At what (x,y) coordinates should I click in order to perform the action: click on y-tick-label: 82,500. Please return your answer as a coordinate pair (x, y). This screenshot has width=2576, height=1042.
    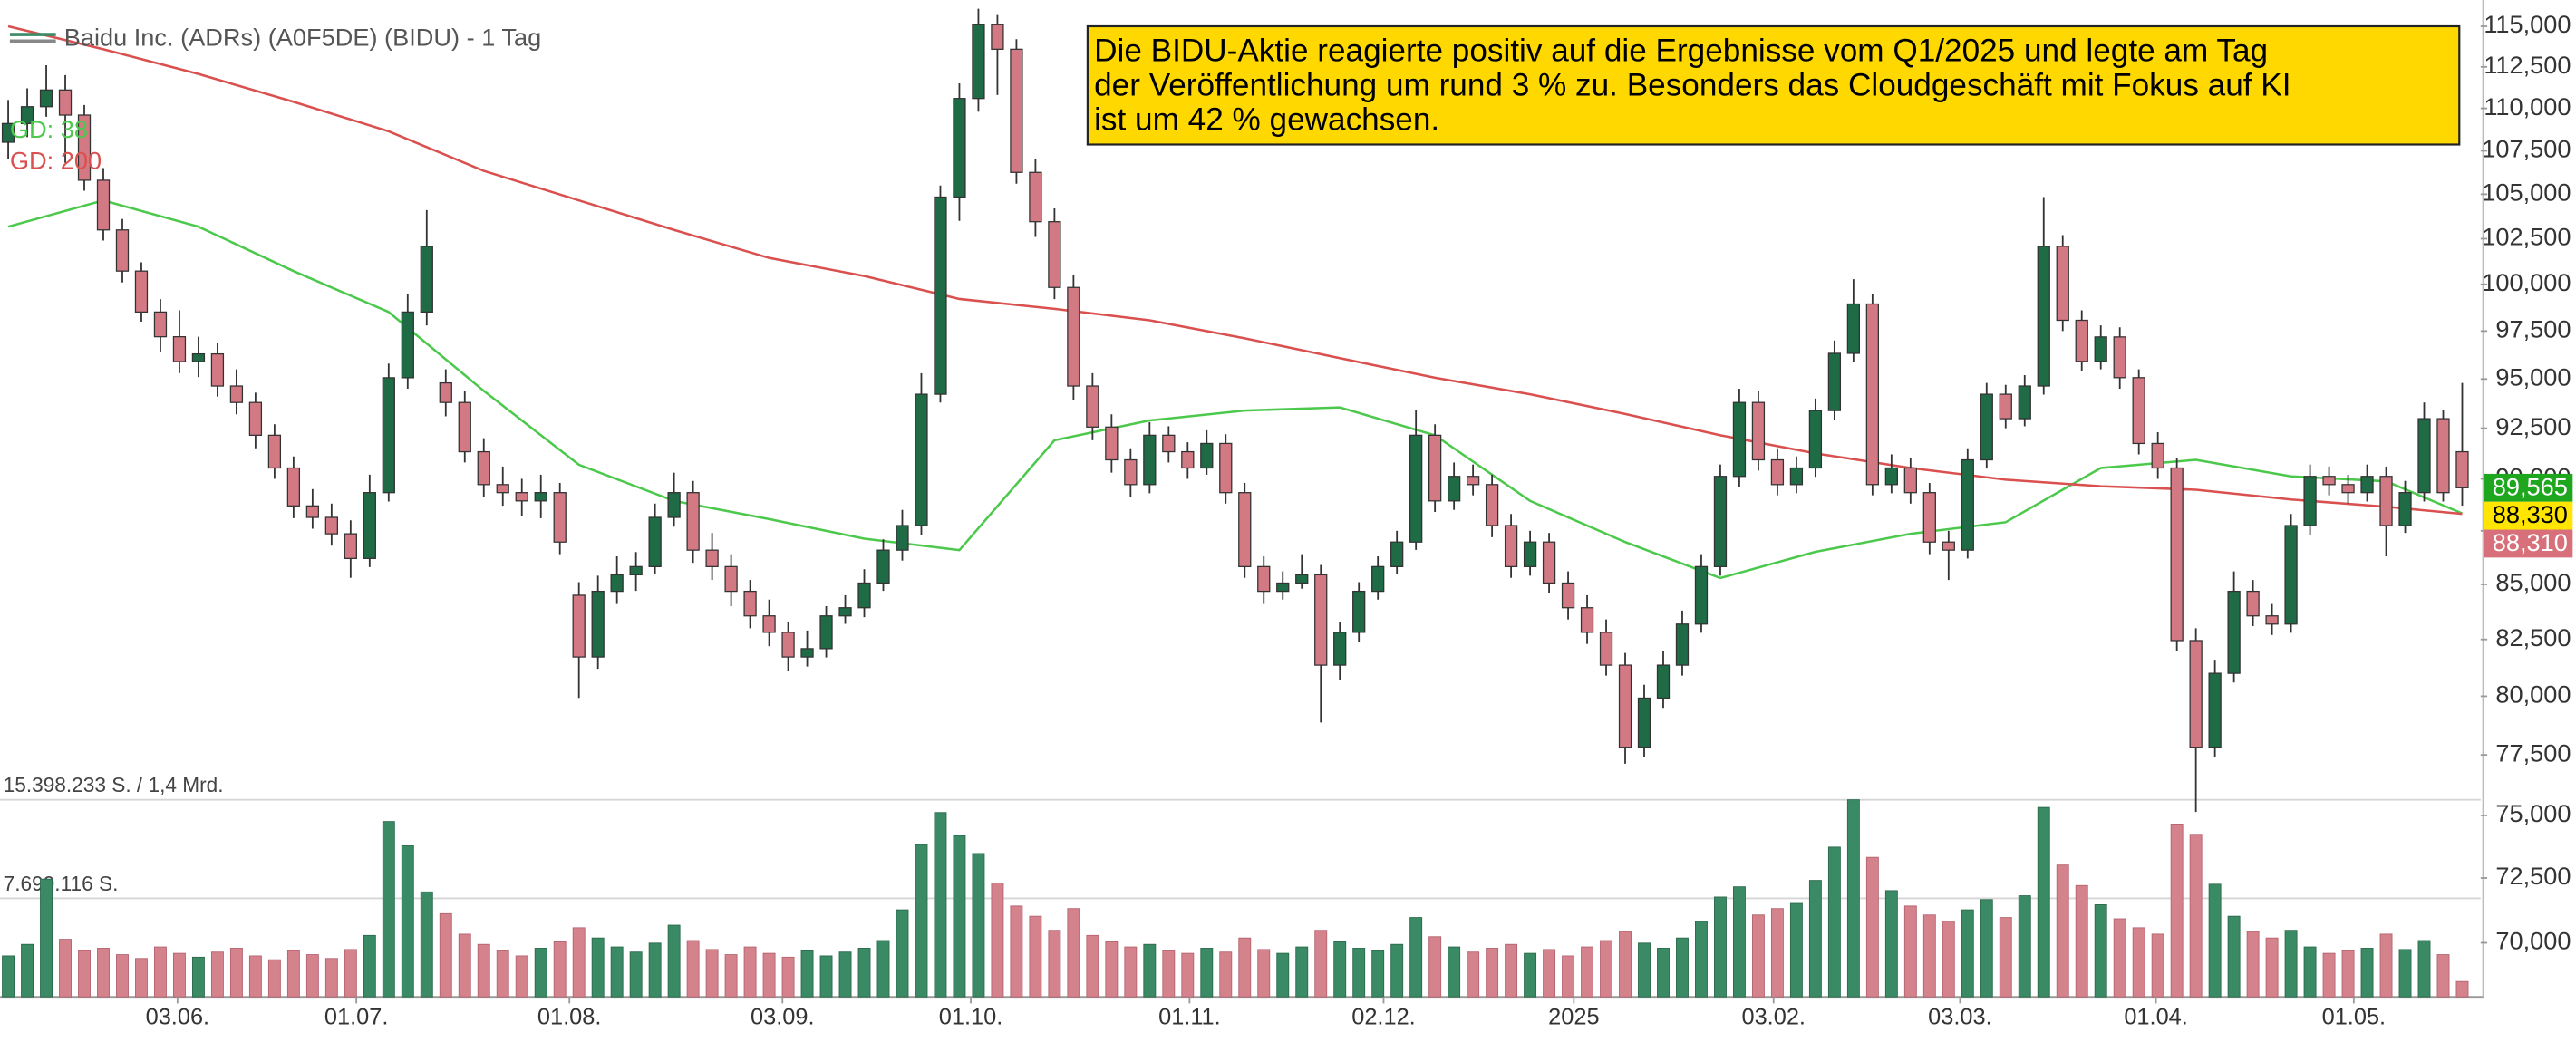
    Looking at the image, I should click on (2533, 637).